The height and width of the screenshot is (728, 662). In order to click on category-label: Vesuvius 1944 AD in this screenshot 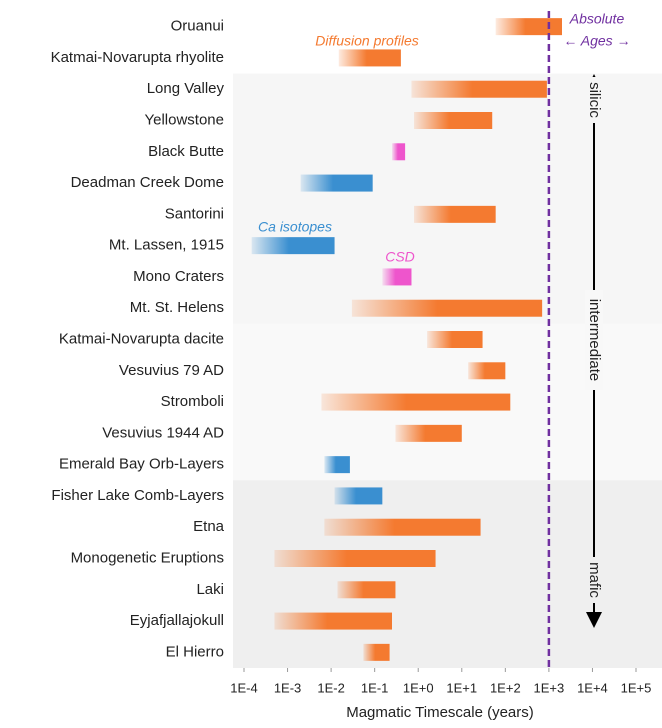, I will do `click(163, 432)`.